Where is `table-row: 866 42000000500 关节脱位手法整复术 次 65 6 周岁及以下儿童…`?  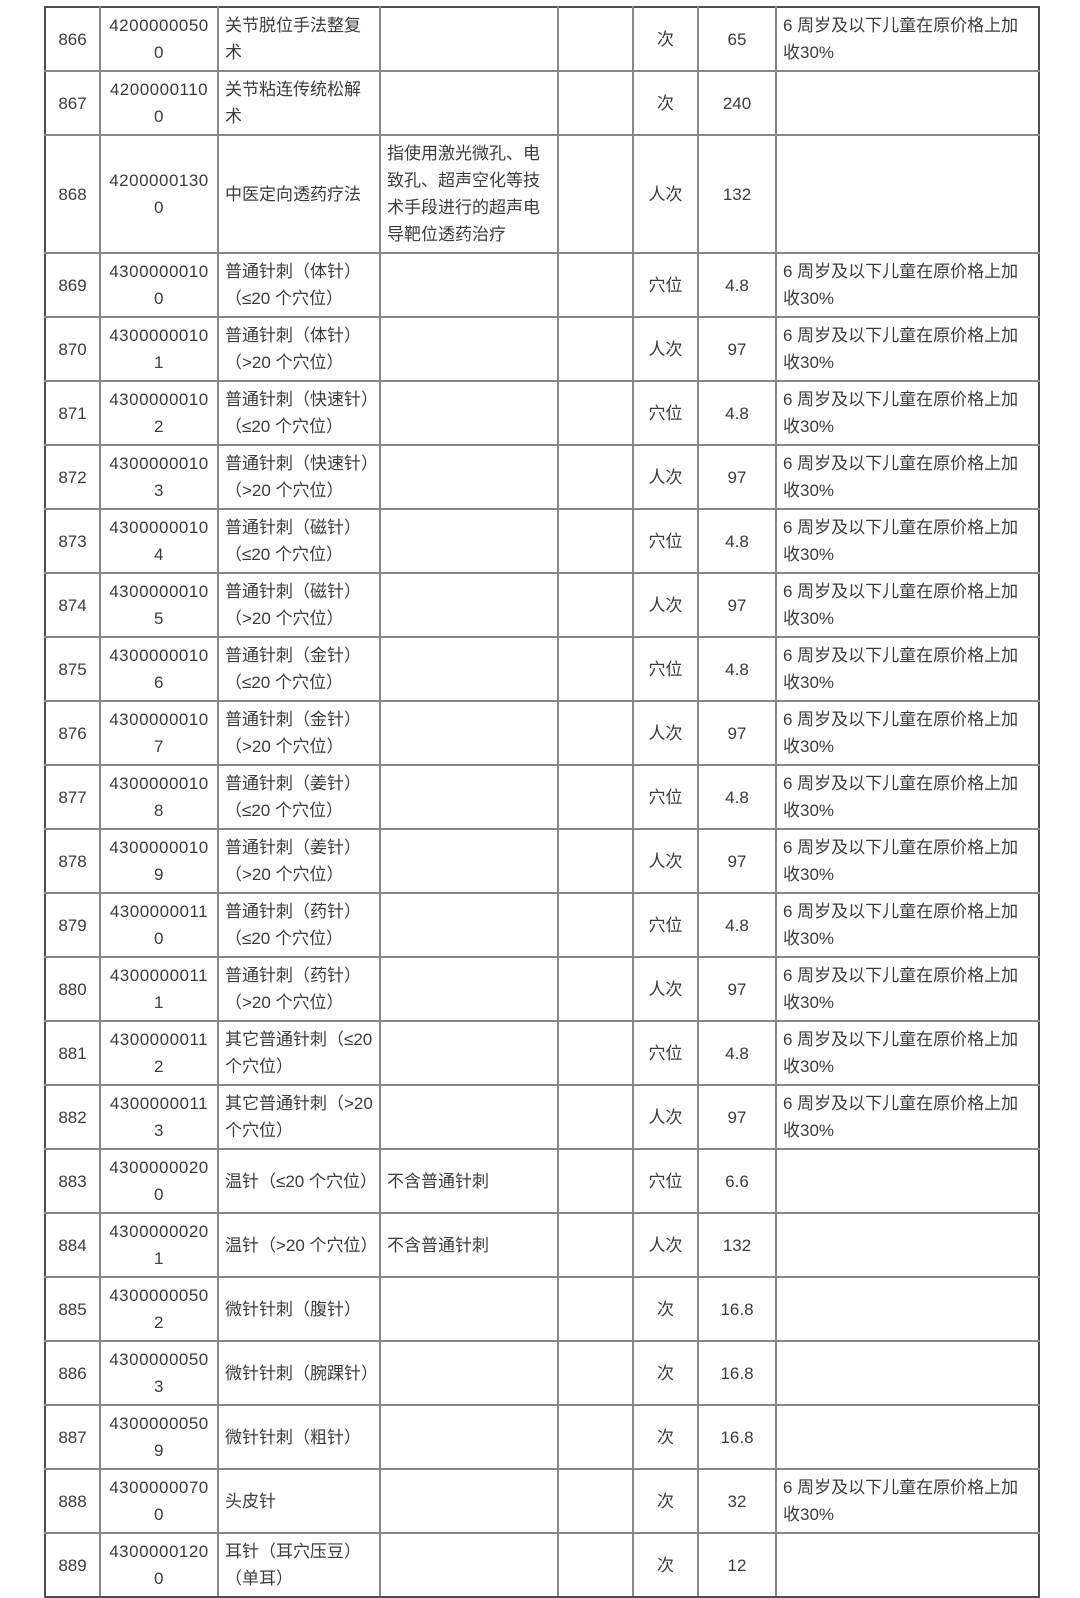 table-row: 866 42000000500 关节脱位手法整复术 次 65 6 周岁及以下儿童… is located at coordinates (542, 39).